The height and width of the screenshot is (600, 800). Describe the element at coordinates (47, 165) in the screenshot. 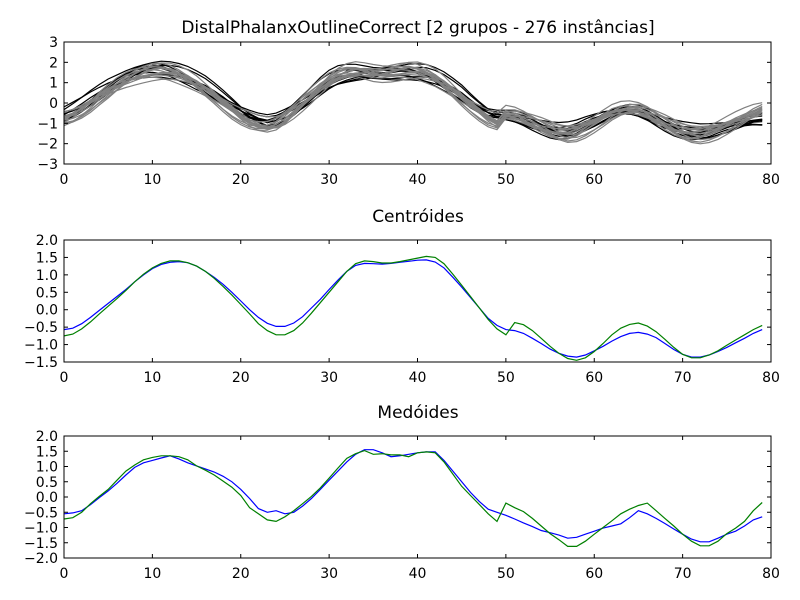

I see `y-tick-label: −3` at that location.